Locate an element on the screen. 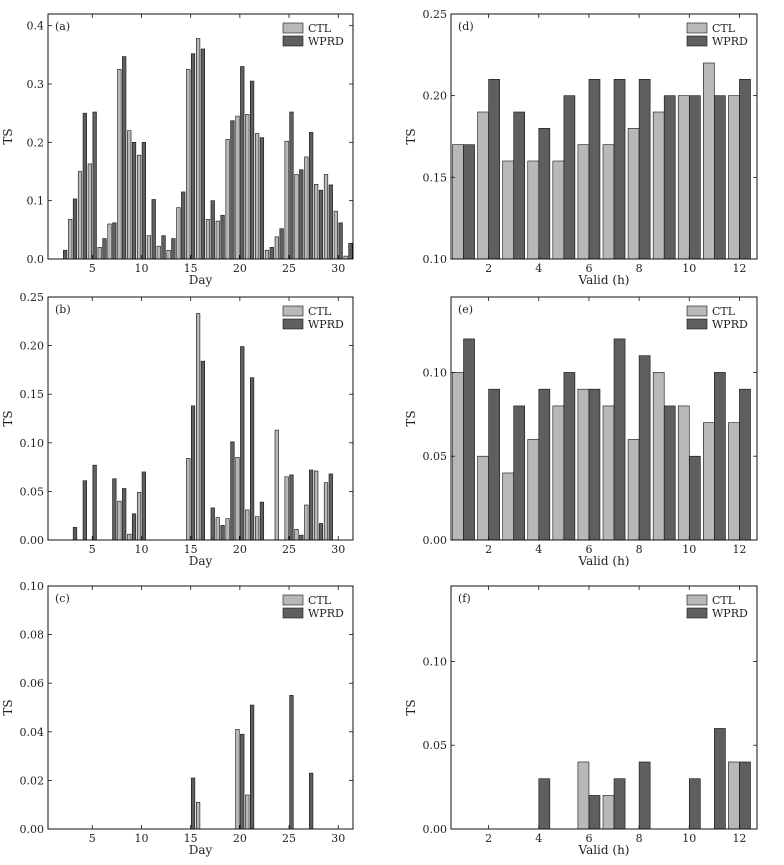  y-axis-title-a: TS is located at coordinates (8, 136).